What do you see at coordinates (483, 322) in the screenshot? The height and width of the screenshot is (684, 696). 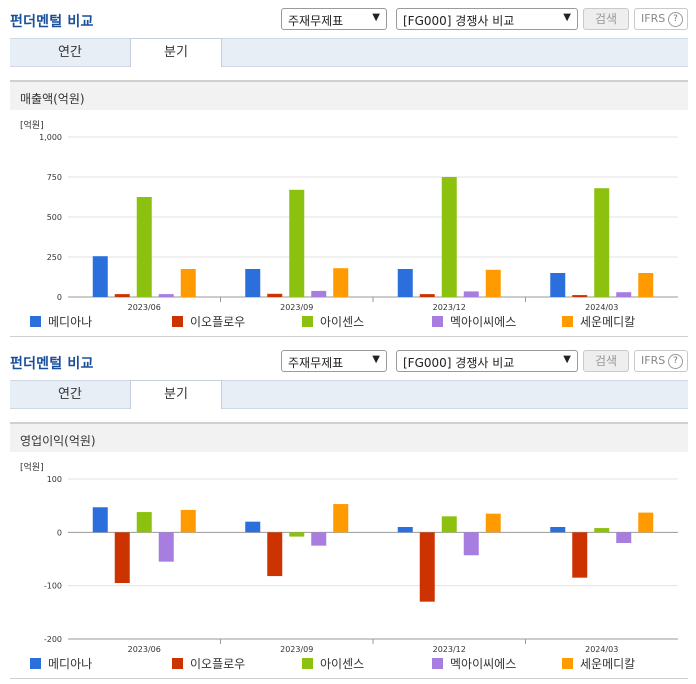 I see `legend-label: 멕아이씨에스` at bounding box center [483, 322].